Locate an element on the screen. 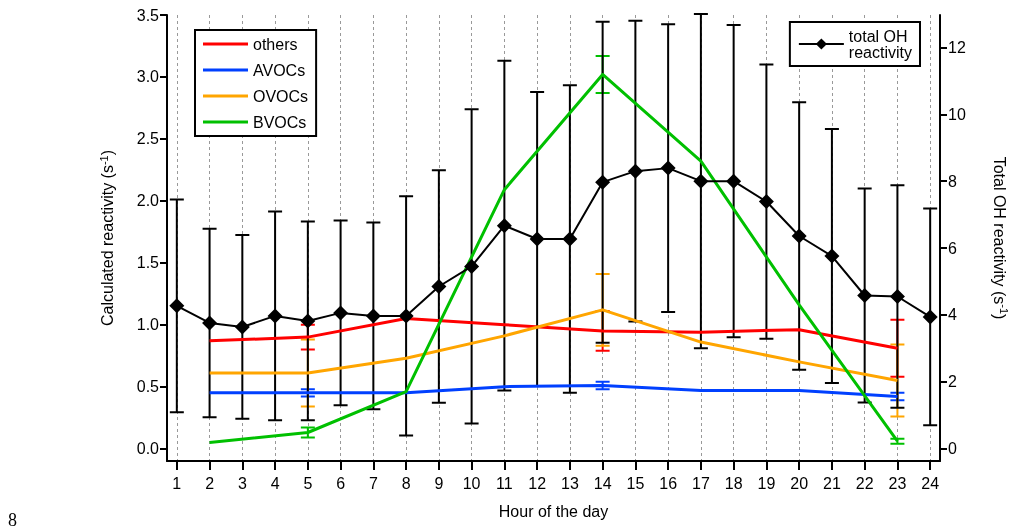 This screenshot has width=1035, height=531. legend-label: others is located at coordinates (275, 44).